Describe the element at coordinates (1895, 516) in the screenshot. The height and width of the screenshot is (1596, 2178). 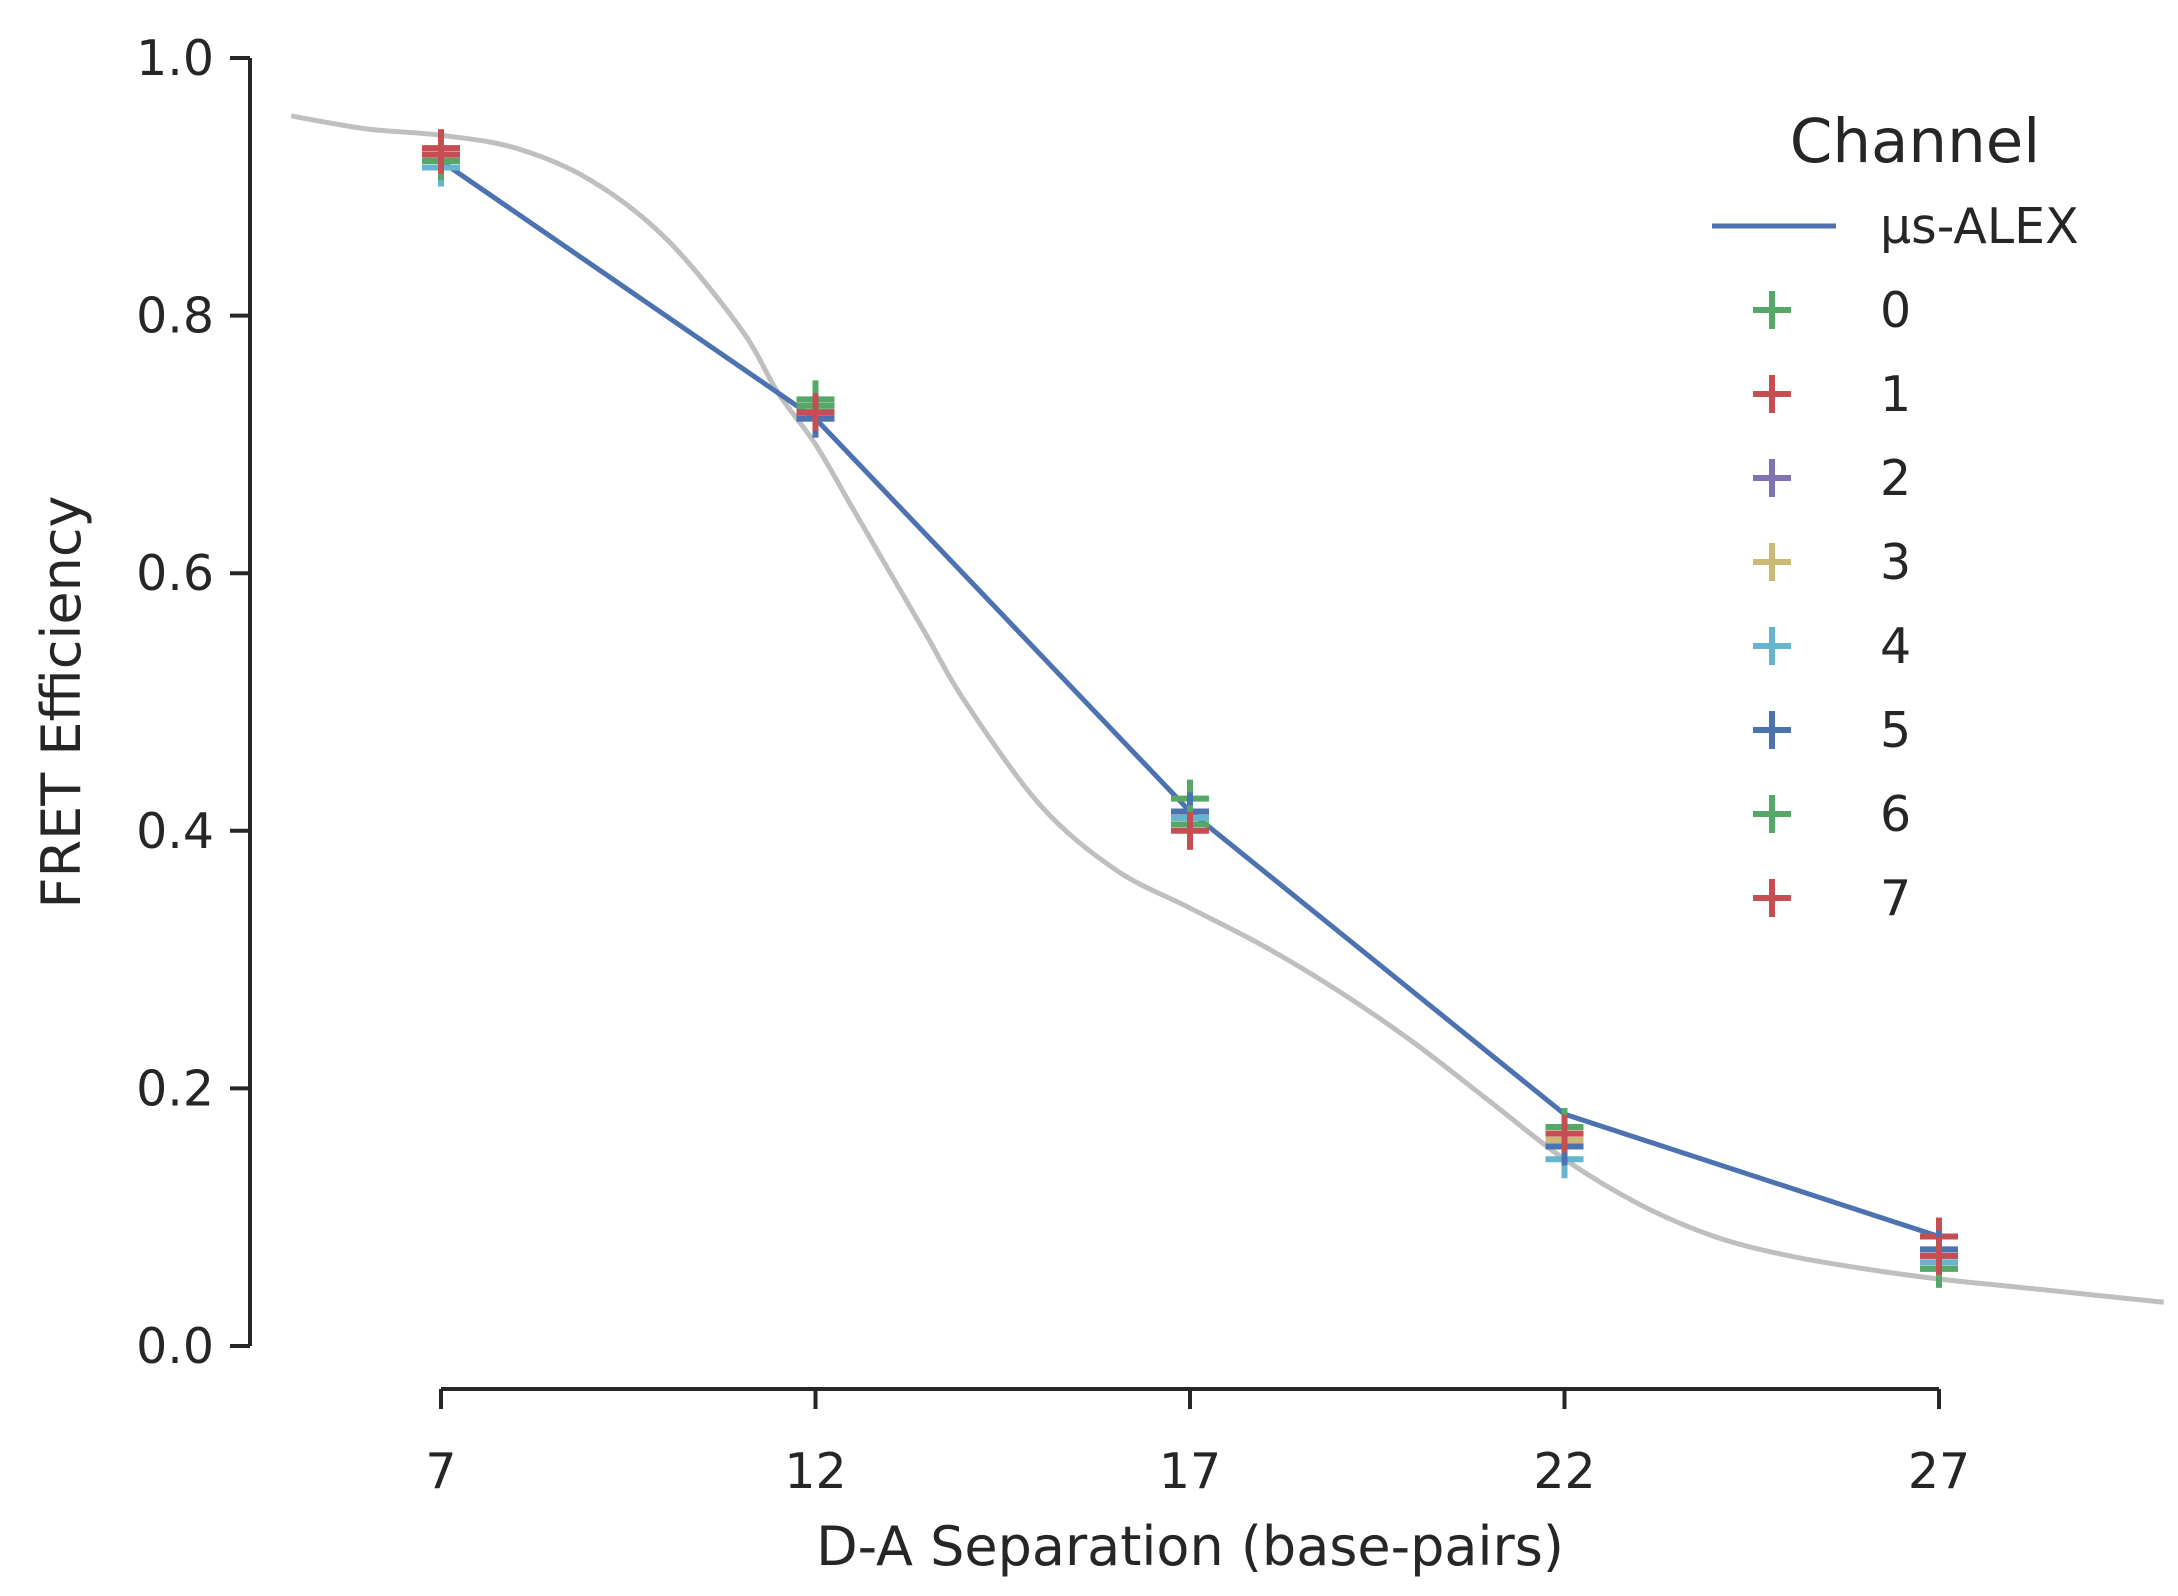
I see `legend: Channel μs-ALEX 0 1 2 3 4 5 6 7` at that location.